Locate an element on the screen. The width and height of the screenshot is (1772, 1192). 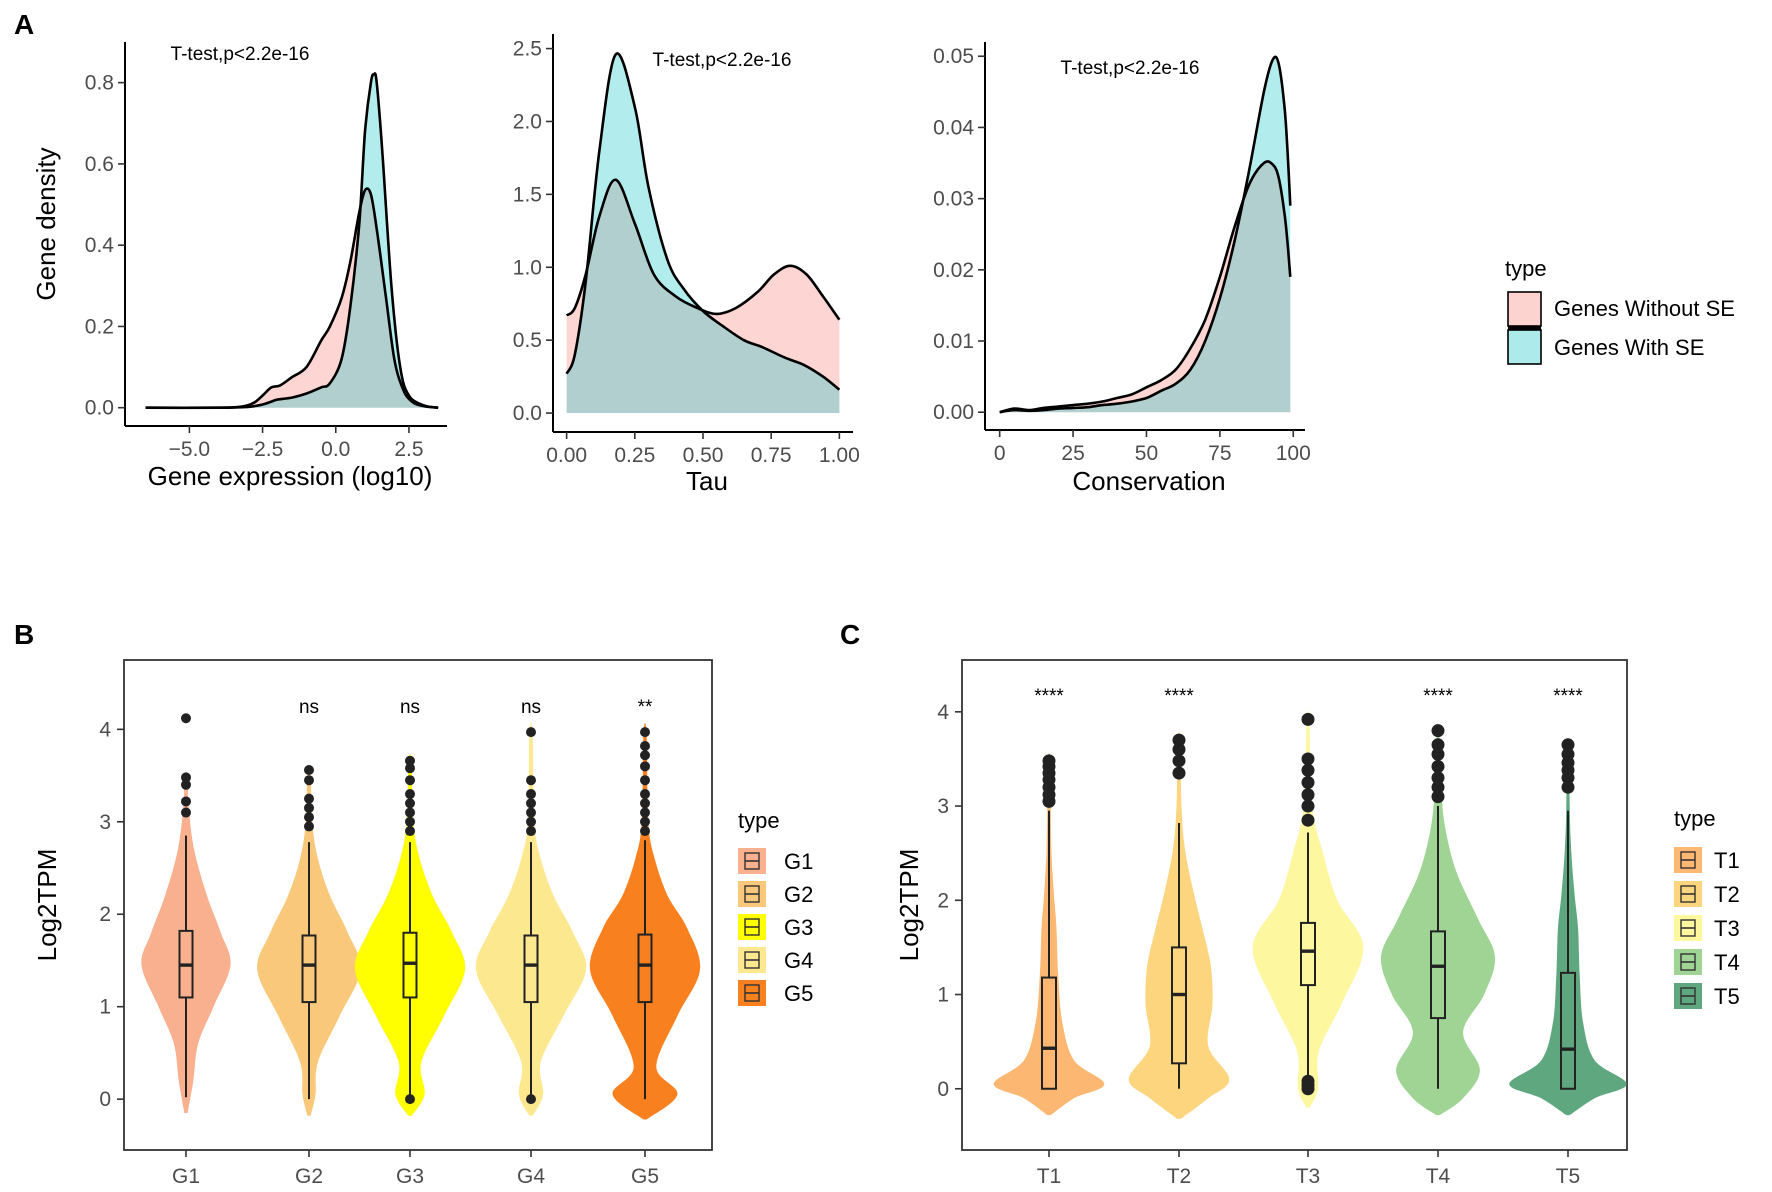
a3-line-with-se is located at coordinates (1145, 234).